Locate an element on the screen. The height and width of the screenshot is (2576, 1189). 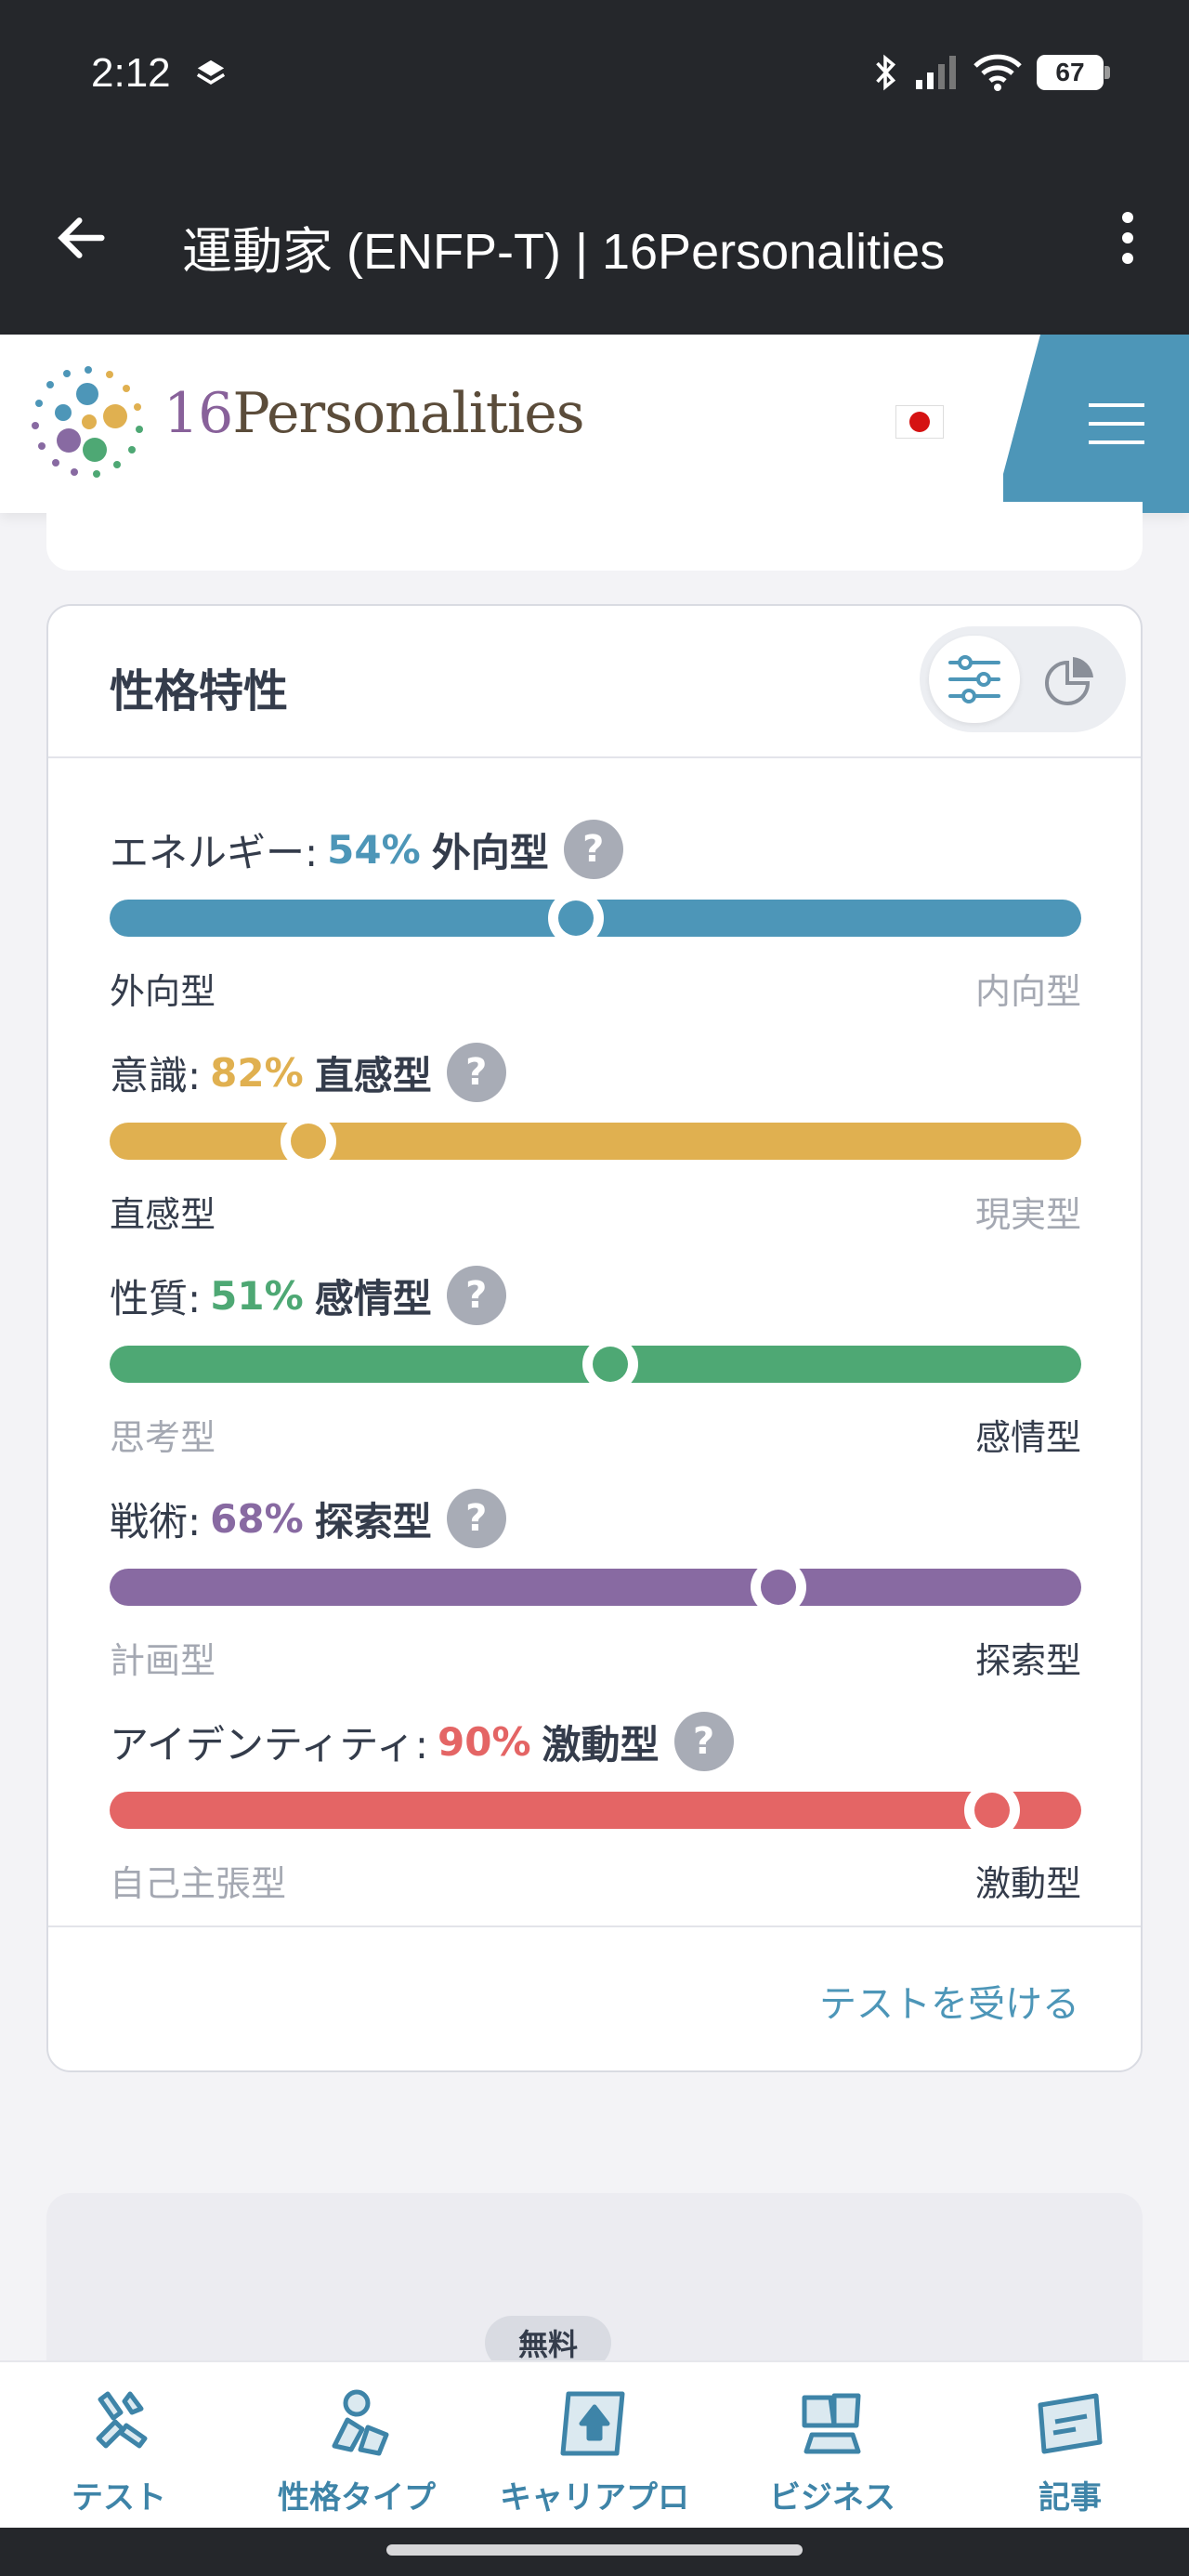
trait-energy: エネルギー: 54% 外向型? 外向型 内向型 is located at coordinates (595, 916).